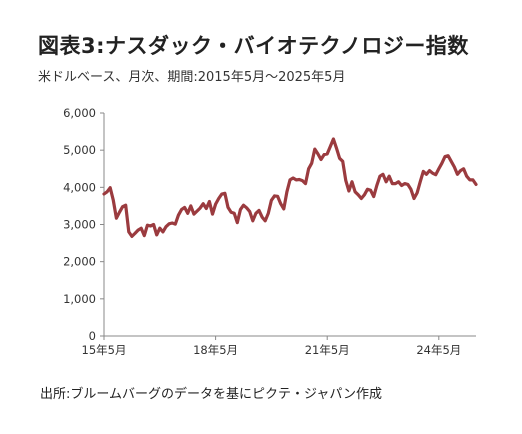 Image resolution: width=522 pixels, height=434 pixels. Describe the element at coordinates (104, 350) in the screenshot. I see `x-tick-label: 15年5月` at that location.